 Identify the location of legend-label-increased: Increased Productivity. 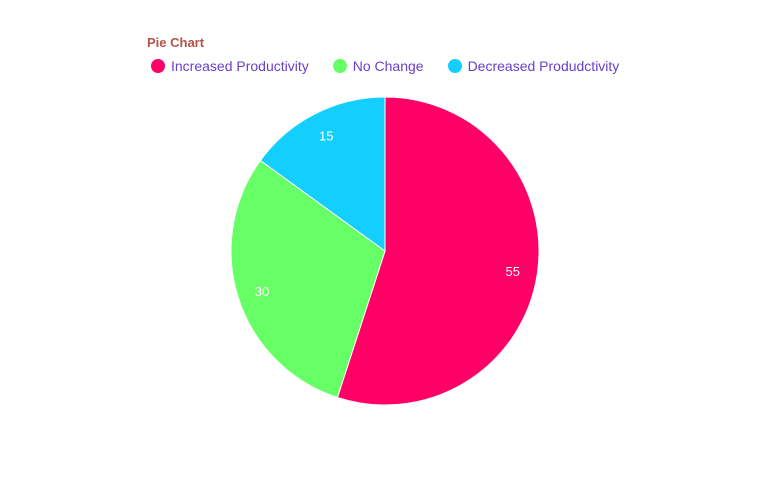
(240, 66).